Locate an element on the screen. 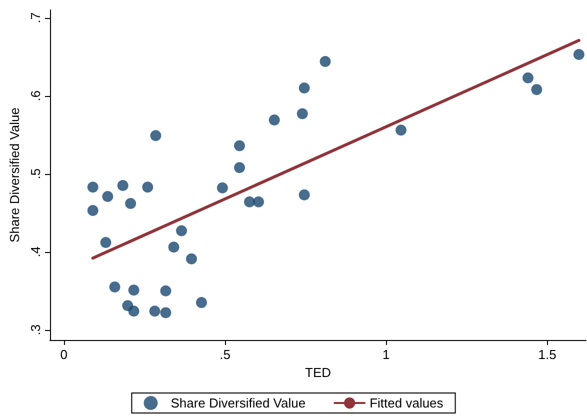 The width and height of the screenshot is (587, 417). legend-label: Fitted values is located at coordinates (407, 403).